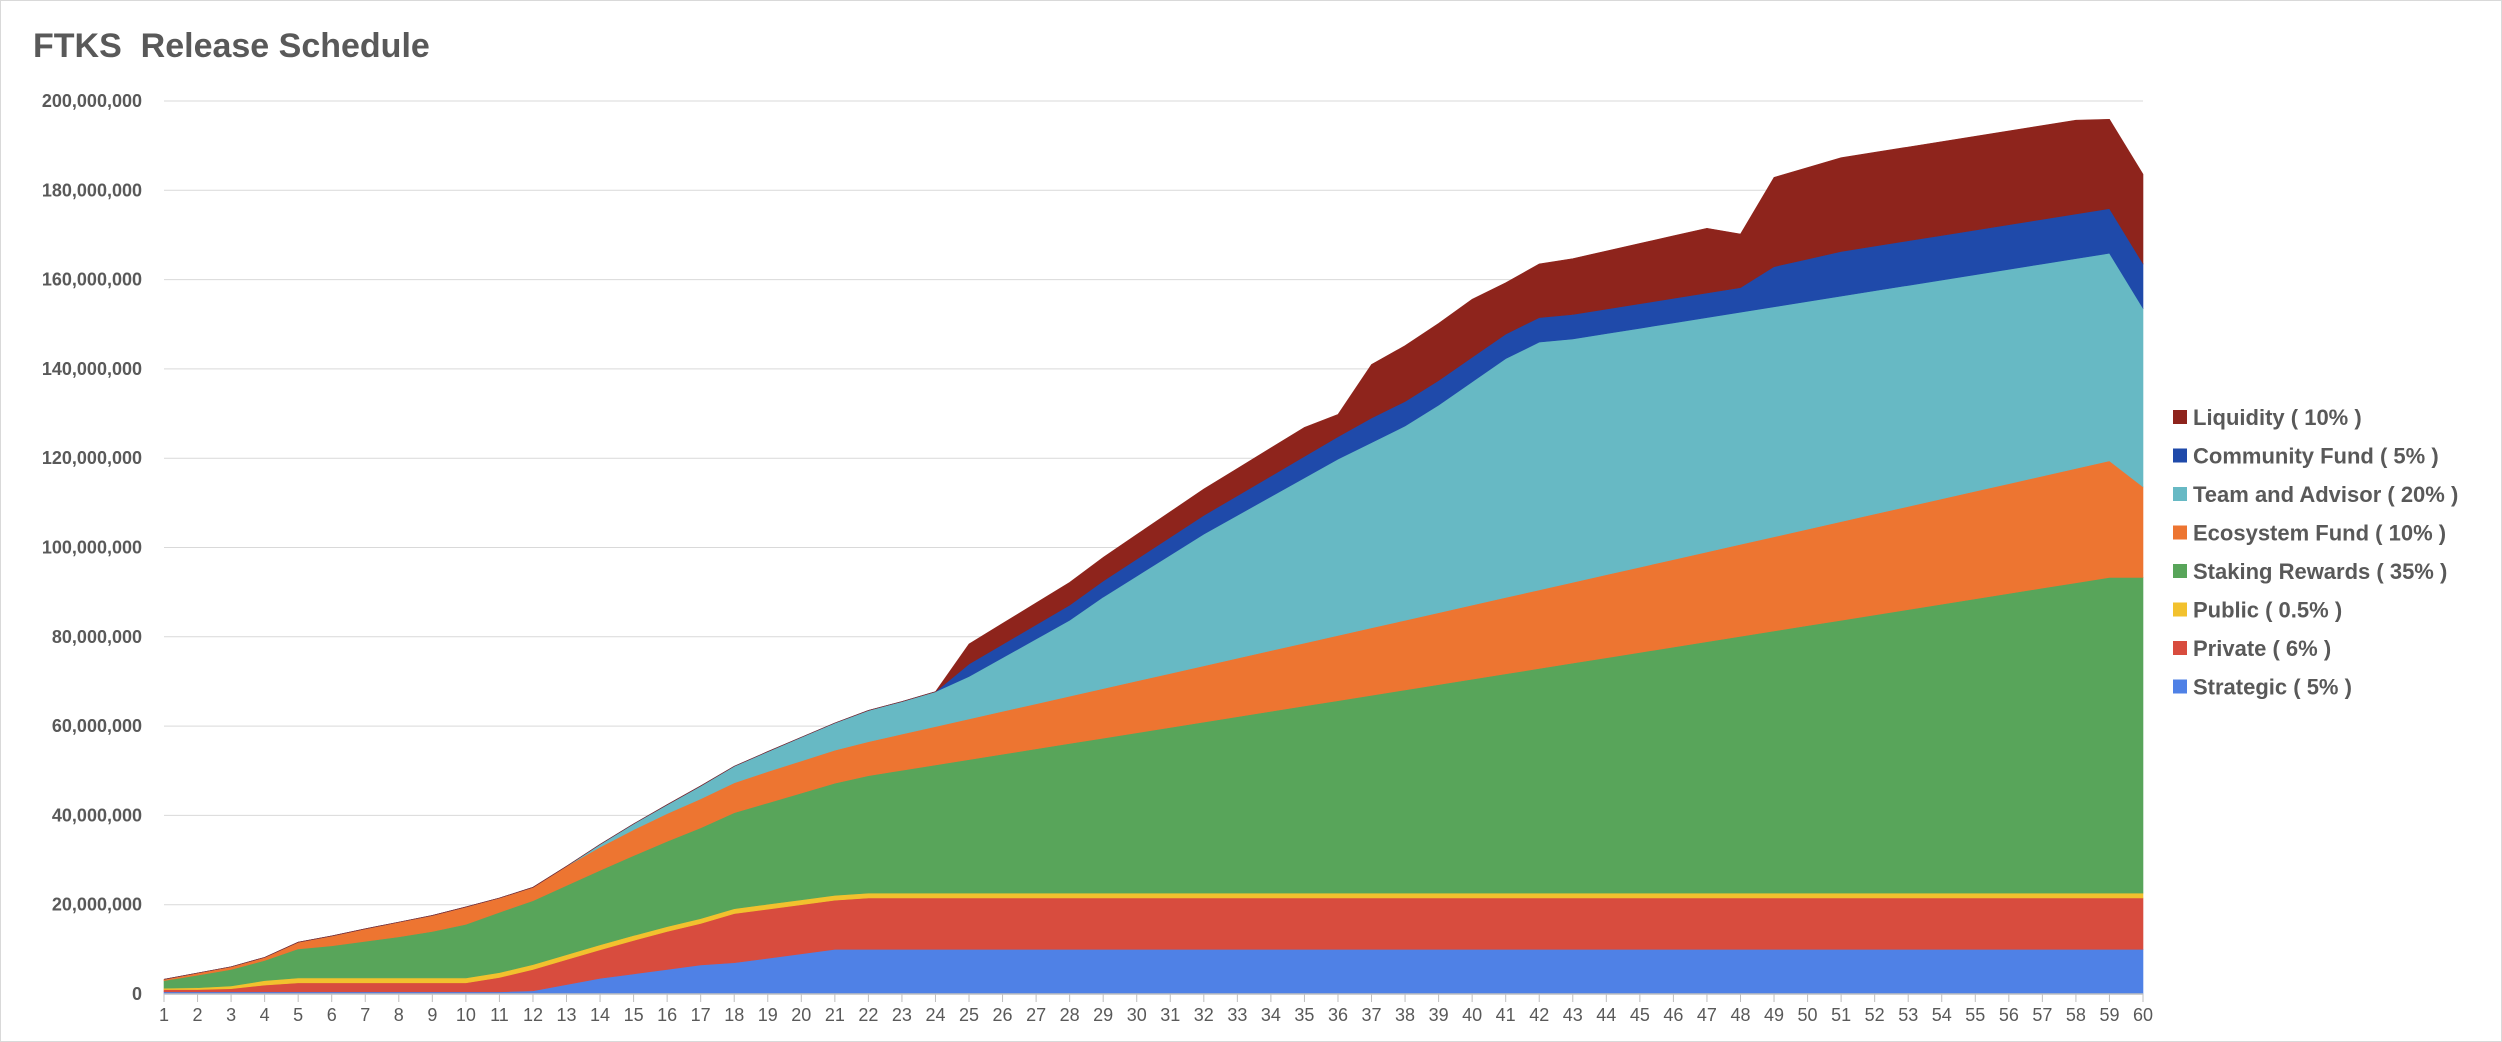 Image resolution: width=2502 pixels, height=1042 pixels. I want to click on x-tick-label: 52, so click(1875, 1015).